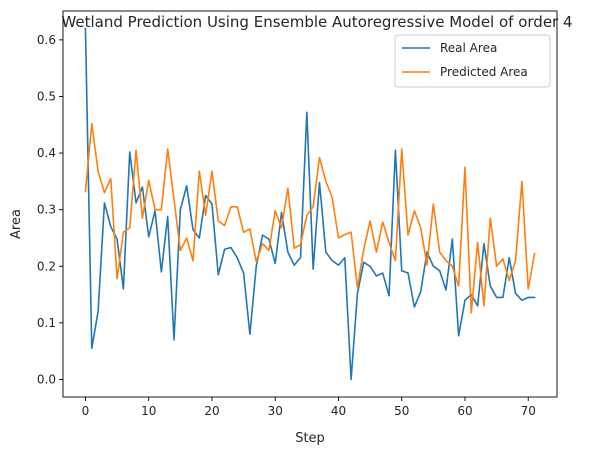 The image size is (602, 455). I want to click on x-tick-label: 0, so click(86, 411).